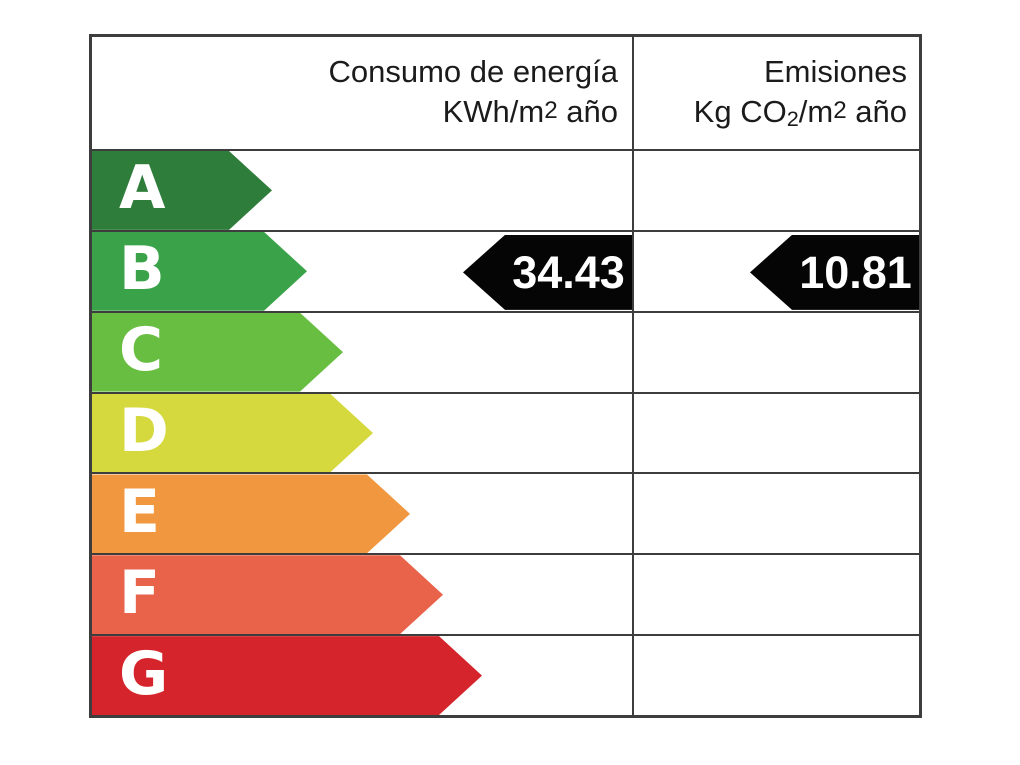 The image size is (1020, 765). Describe the element at coordinates (551, 110) in the screenshot. I see `energy-unit-superscript: 2` at that location.